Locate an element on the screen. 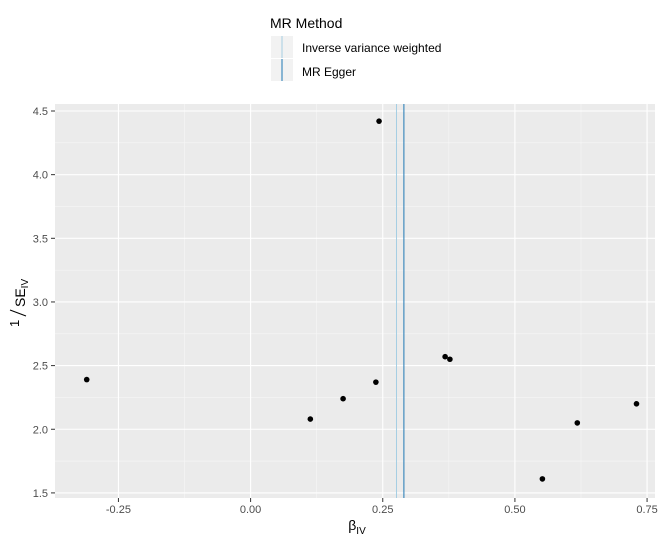  x-axis-title: βIV is located at coordinates (357, 527).